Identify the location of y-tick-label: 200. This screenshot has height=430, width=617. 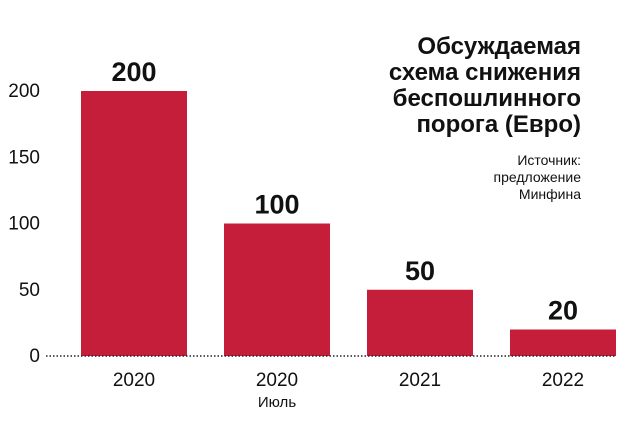
(24, 91).